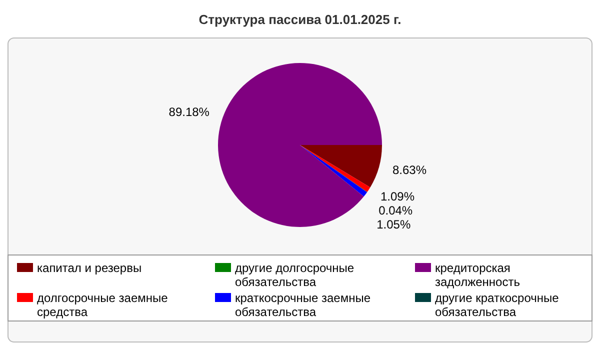  What do you see at coordinates (393, 225) in the screenshot?
I see `data-label: 1.05%` at bounding box center [393, 225].